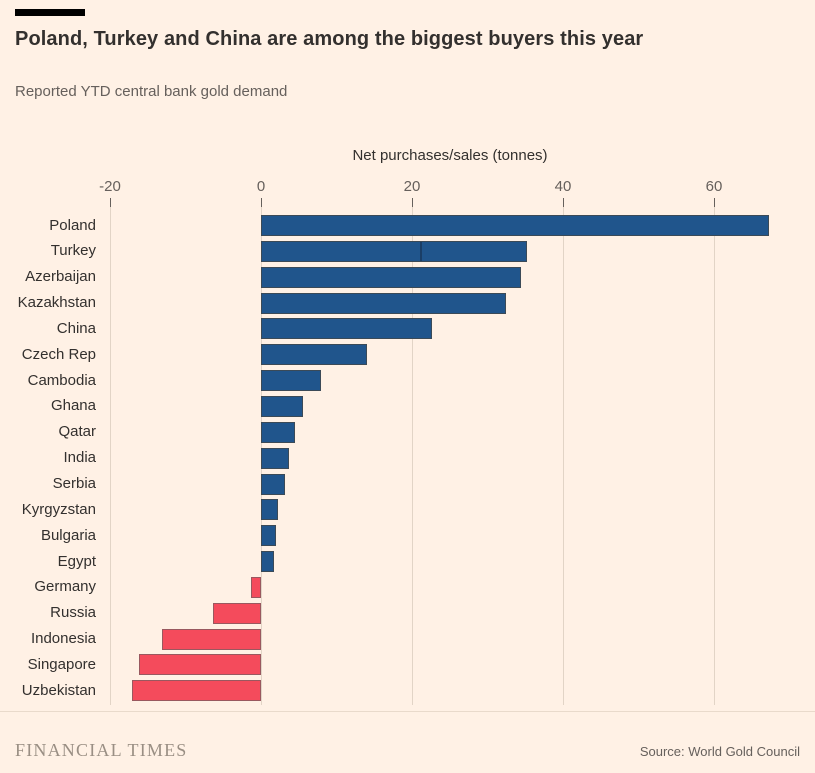 This screenshot has width=815, height=773. What do you see at coordinates (714, 186) in the screenshot?
I see `x-tick-label: 60` at bounding box center [714, 186].